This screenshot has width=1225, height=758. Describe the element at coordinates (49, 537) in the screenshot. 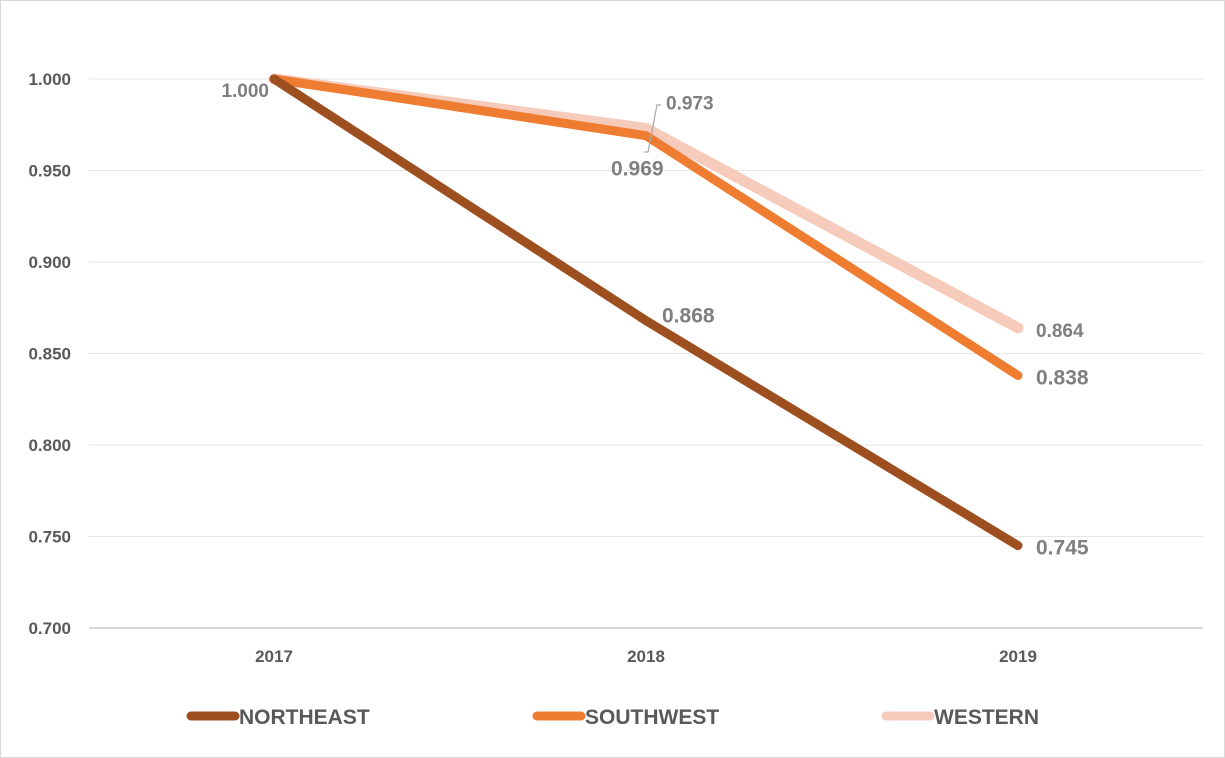

I see `y-tick-label: 0.750` at that location.